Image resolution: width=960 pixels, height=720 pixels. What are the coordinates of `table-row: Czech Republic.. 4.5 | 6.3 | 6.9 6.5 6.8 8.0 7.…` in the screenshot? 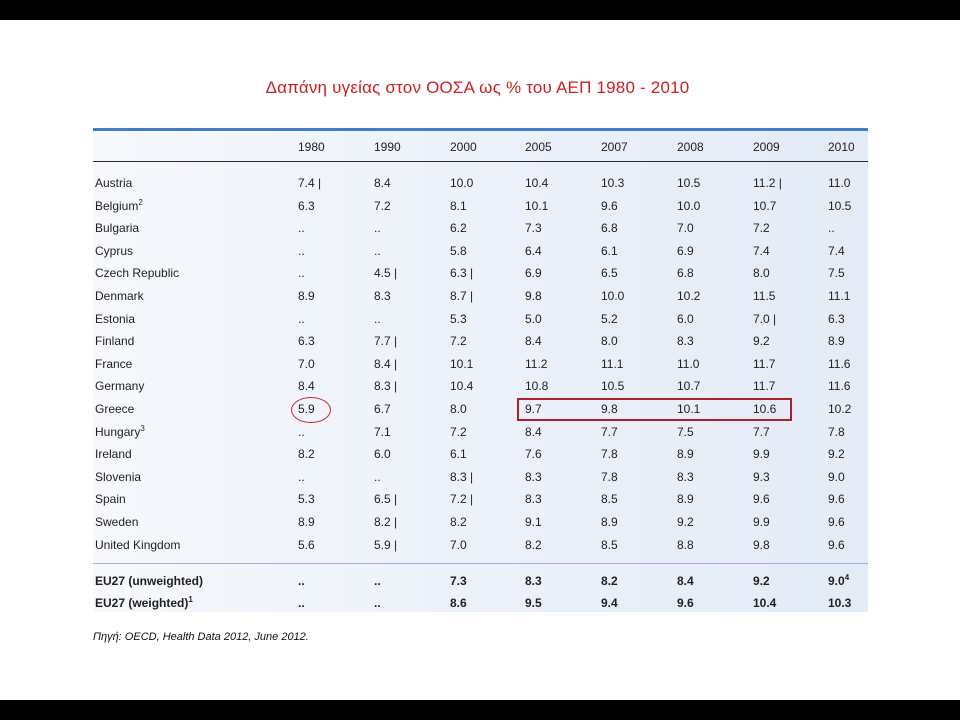 It's located at (480, 273).